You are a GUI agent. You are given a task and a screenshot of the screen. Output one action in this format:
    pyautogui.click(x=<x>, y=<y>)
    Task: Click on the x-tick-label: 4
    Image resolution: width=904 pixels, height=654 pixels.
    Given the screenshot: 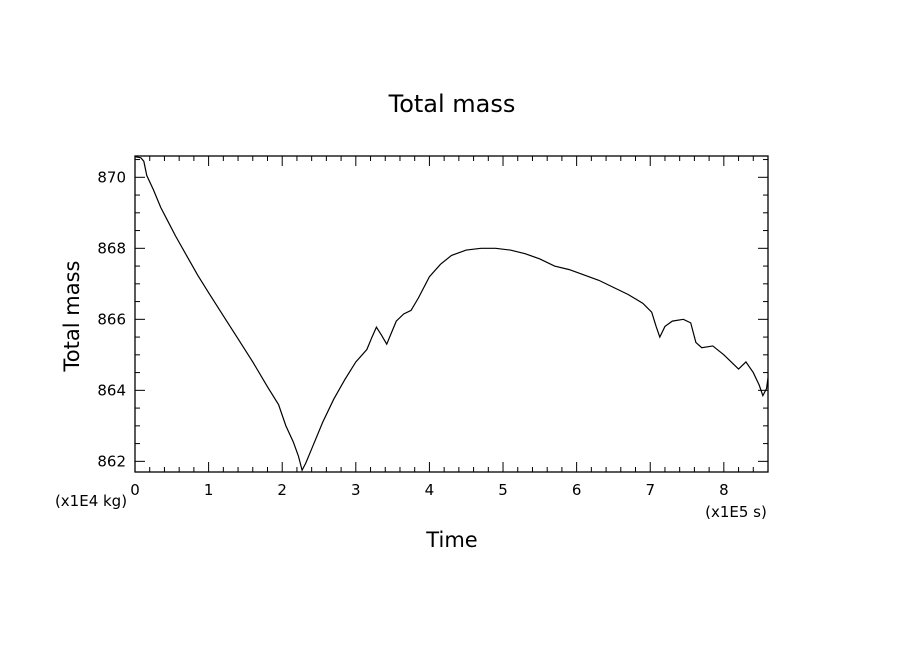 What is the action you would take?
    pyautogui.click(x=430, y=490)
    